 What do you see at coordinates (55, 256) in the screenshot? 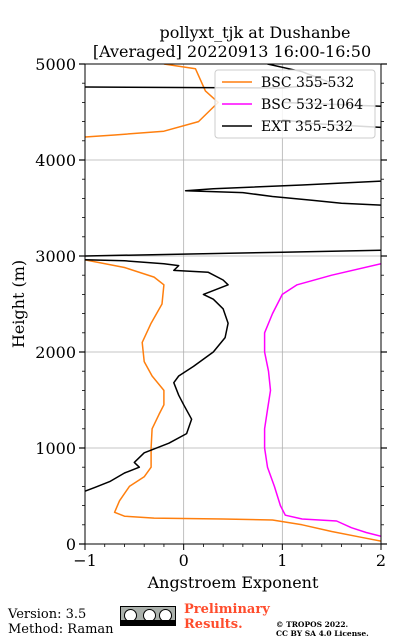
I see `y-tick-label: 3000` at bounding box center [55, 256].